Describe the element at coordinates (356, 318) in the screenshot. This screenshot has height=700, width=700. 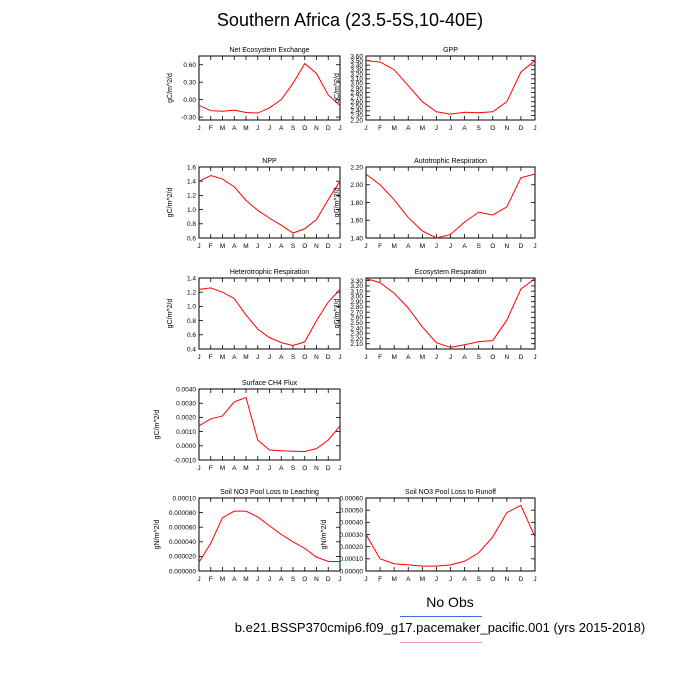
I see `y-tick-label: 2.60` at that location.